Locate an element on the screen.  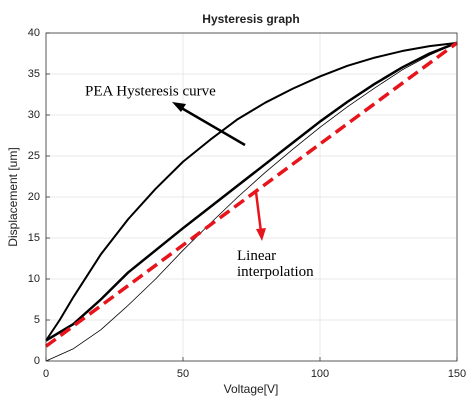
y-tick-label: 20 is located at coordinates (34, 197).